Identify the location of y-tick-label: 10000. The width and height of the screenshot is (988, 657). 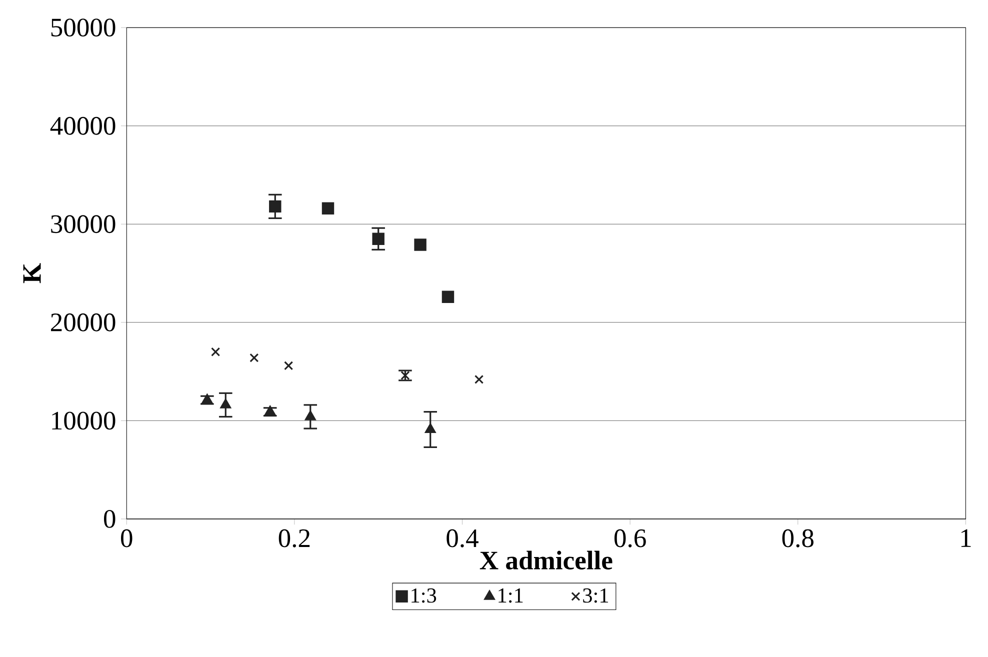
(84, 421).